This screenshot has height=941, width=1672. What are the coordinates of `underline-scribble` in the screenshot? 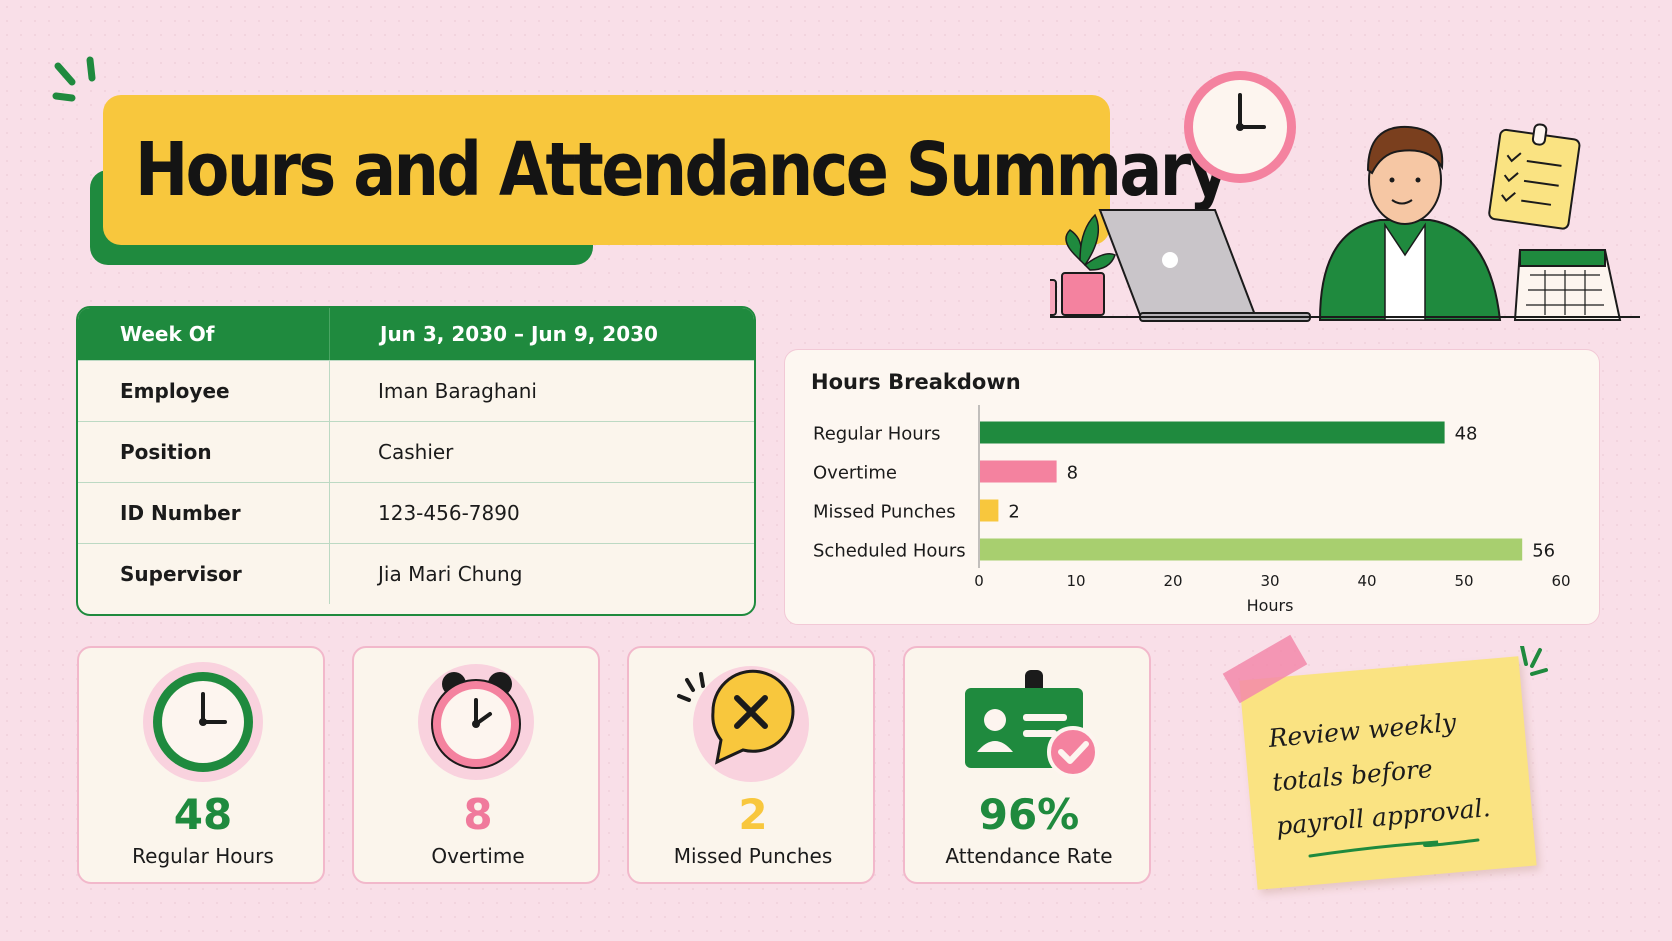 It's located at (1428, 752).